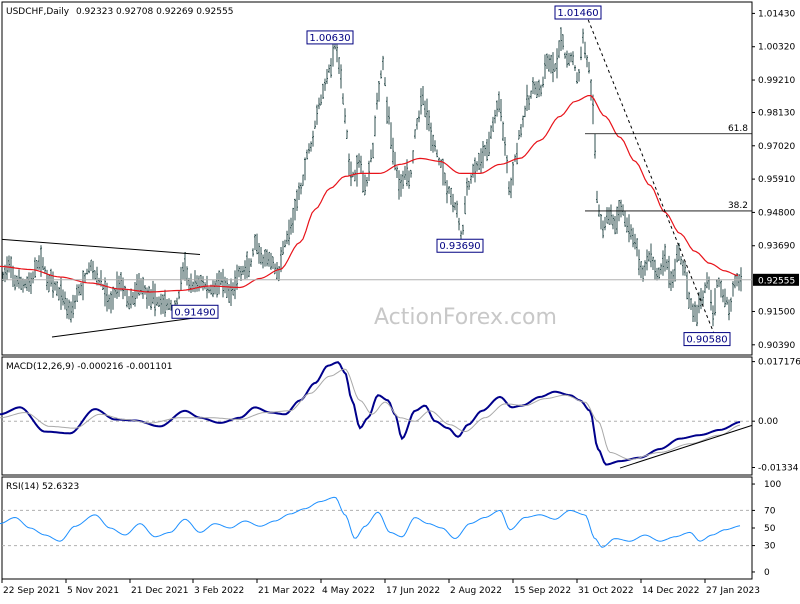  Describe the element at coordinates (154, 12) in the screenshot. I see `ohlc-values: 0.92323 0.92708 0.92269 0.92555` at that location.